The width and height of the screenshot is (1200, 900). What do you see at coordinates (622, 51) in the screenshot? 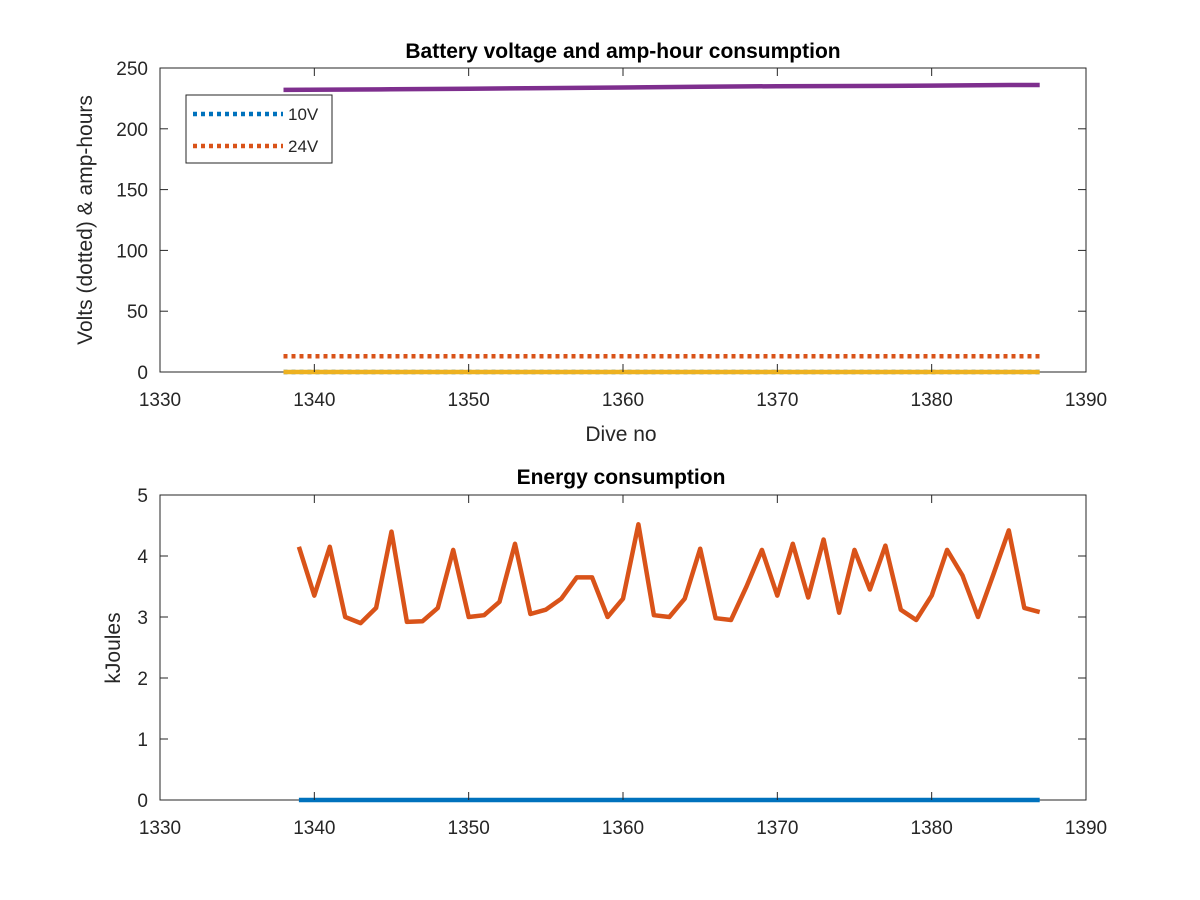
I see `chart-title: Battery voltage and amp-hour consumption` at bounding box center [622, 51].